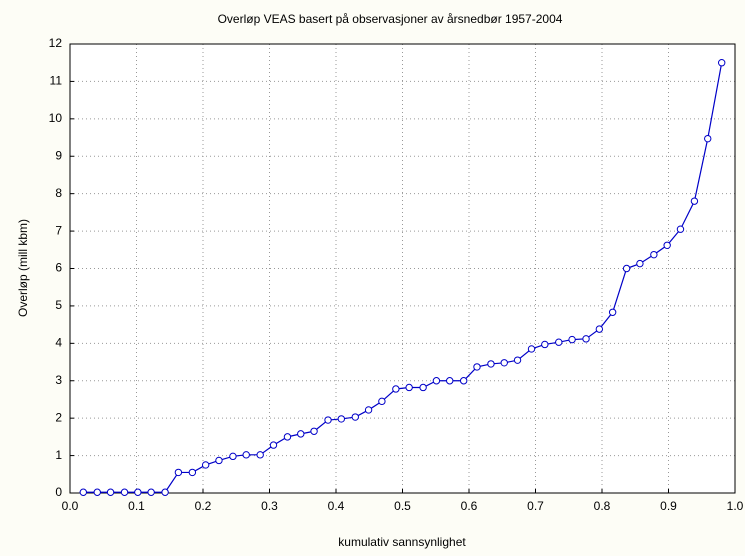  I want to click on y-tick-label: 12, so click(56, 43).